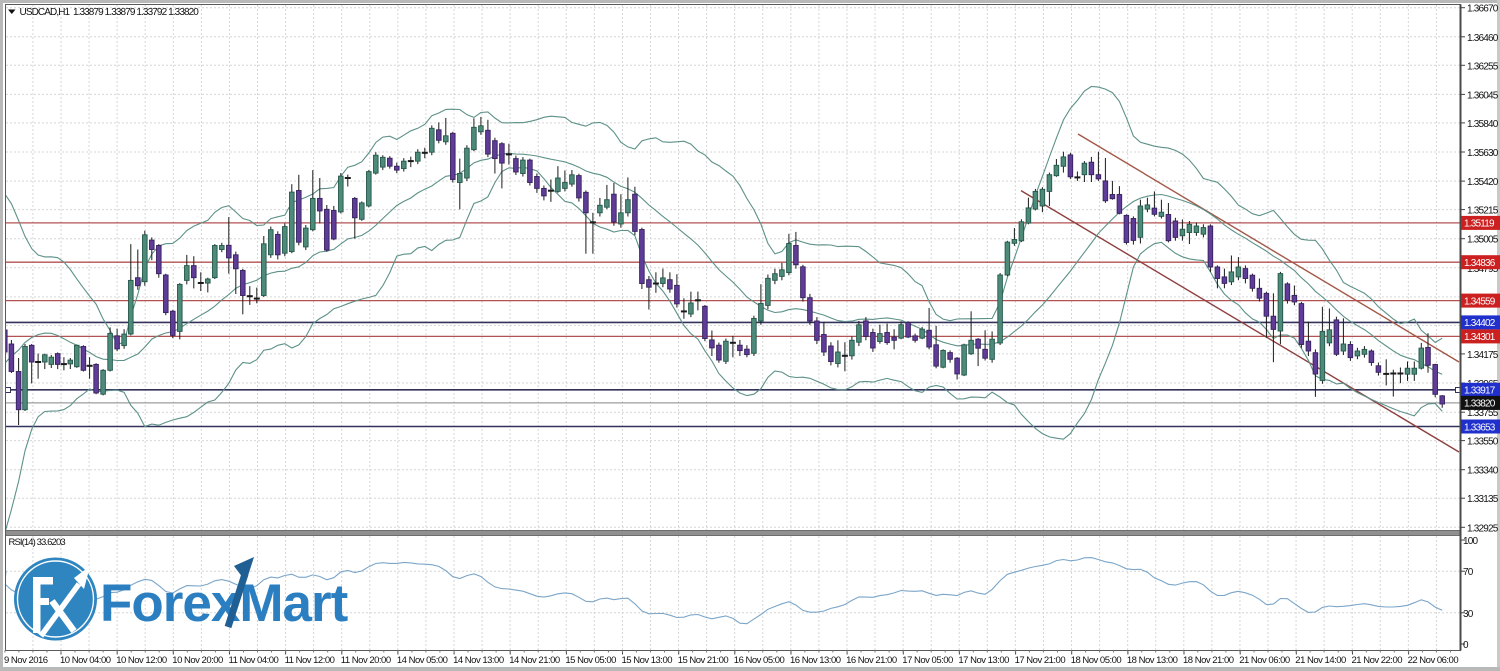 Image resolution: width=1500 pixels, height=671 pixels. What do you see at coordinates (590, 660) in the screenshot?
I see `svg-text: 15 Nov 05:00` at bounding box center [590, 660].